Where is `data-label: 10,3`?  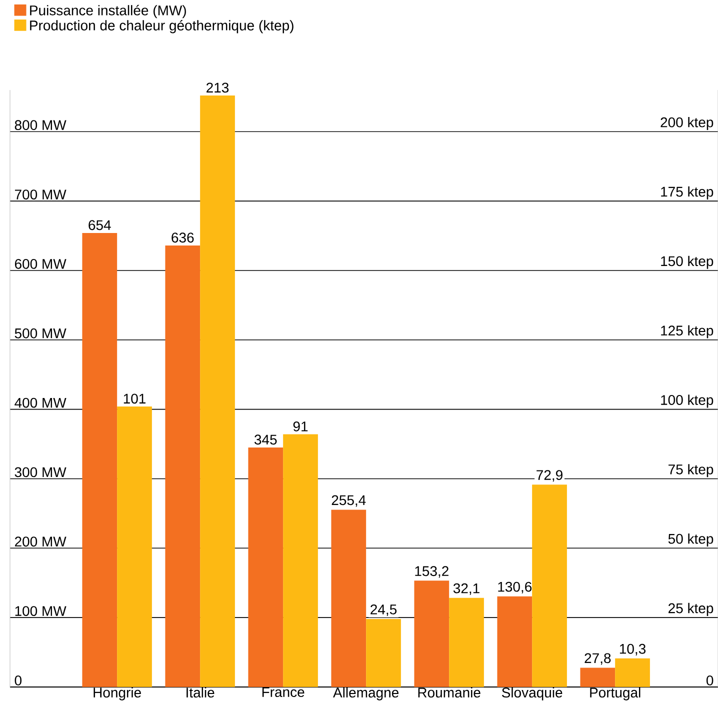
data-label: 10,3 is located at coordinates (633, 650).